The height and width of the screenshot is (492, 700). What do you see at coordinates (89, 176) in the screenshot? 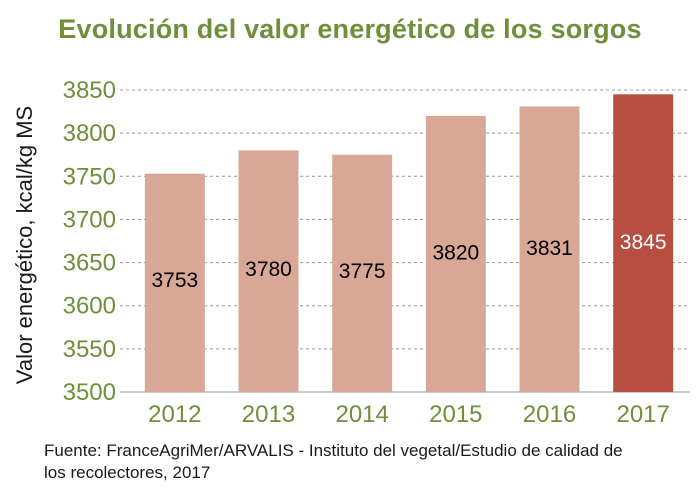
I see `y-tick-label: 3750` at bounding box center [89, 176].